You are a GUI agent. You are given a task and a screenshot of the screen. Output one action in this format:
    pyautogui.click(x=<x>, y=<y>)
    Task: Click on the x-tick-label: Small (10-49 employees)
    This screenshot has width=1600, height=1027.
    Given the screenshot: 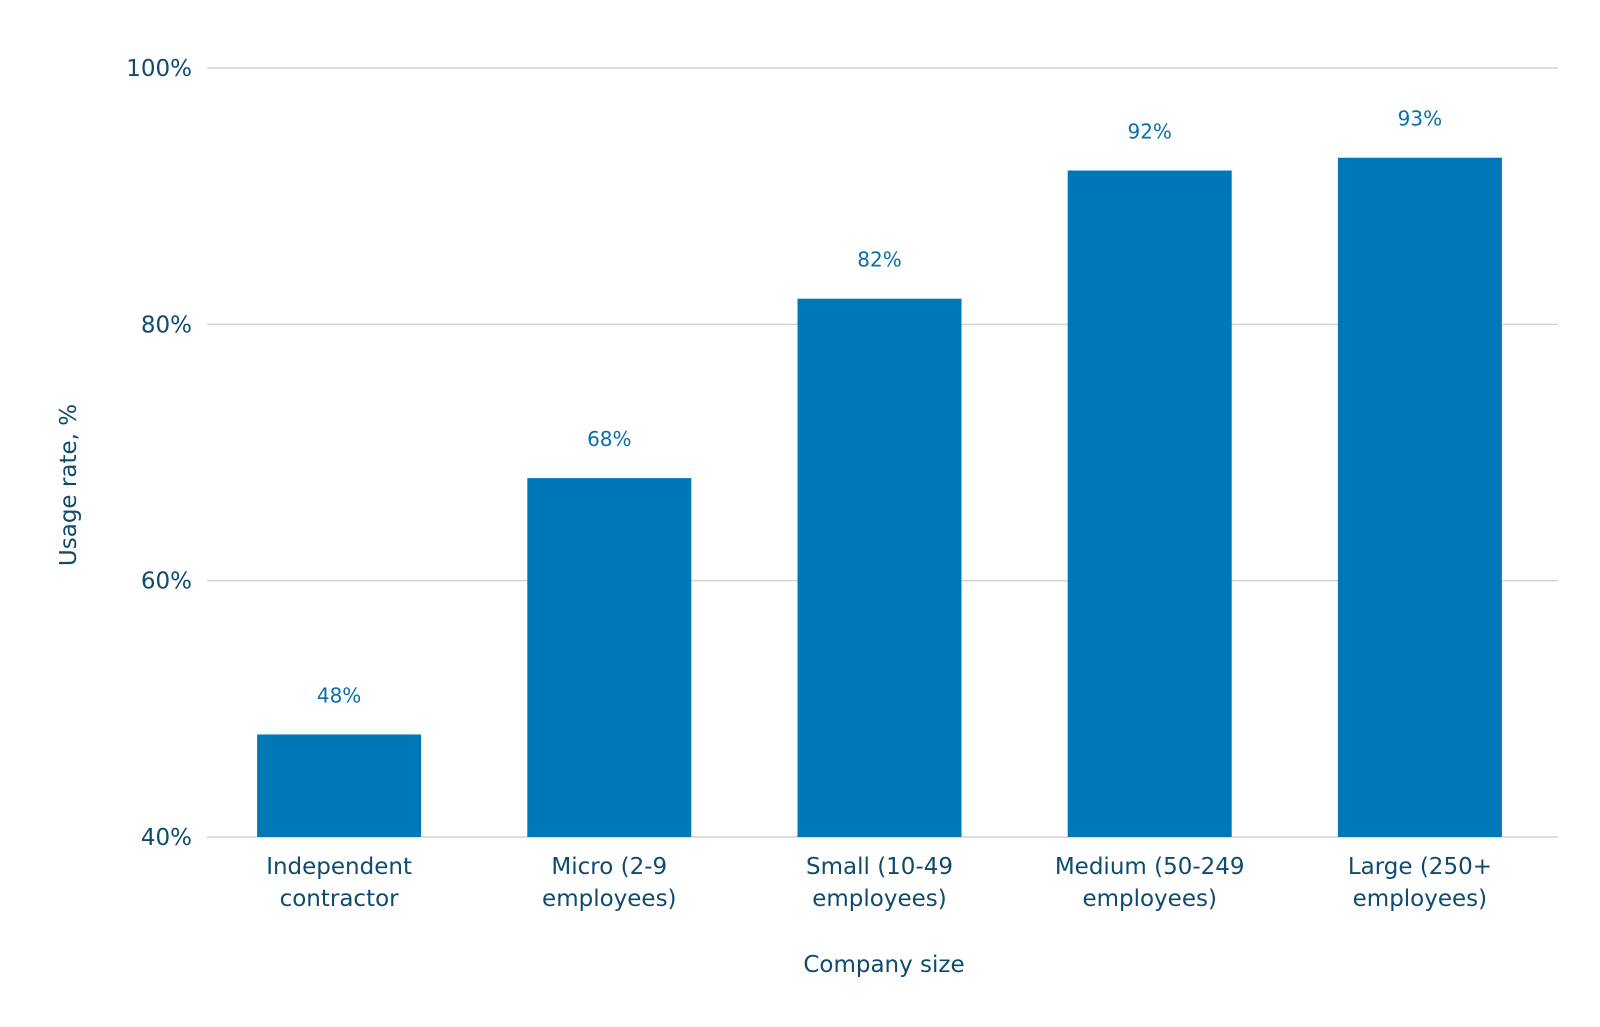 What is the action you would take?
    pyautogui.click(x=879, y=883)
    